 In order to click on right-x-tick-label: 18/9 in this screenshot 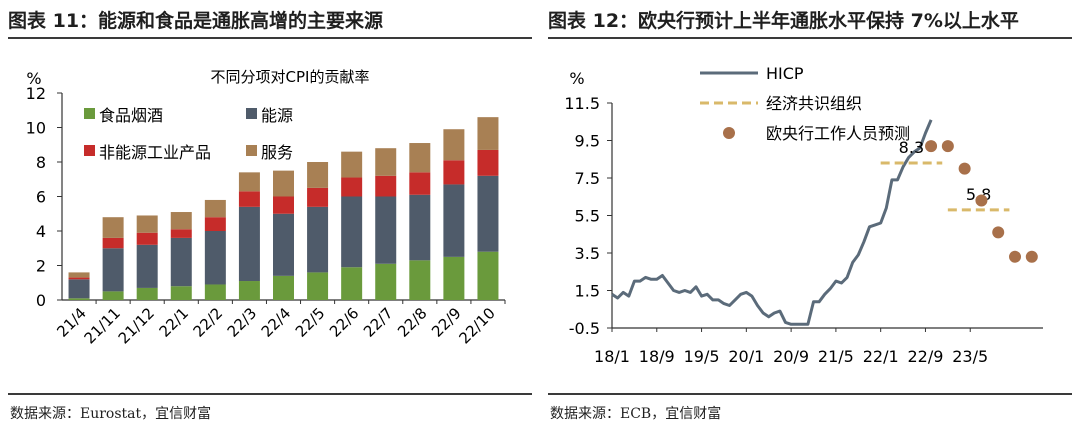, I will do `click(657, 356)`.